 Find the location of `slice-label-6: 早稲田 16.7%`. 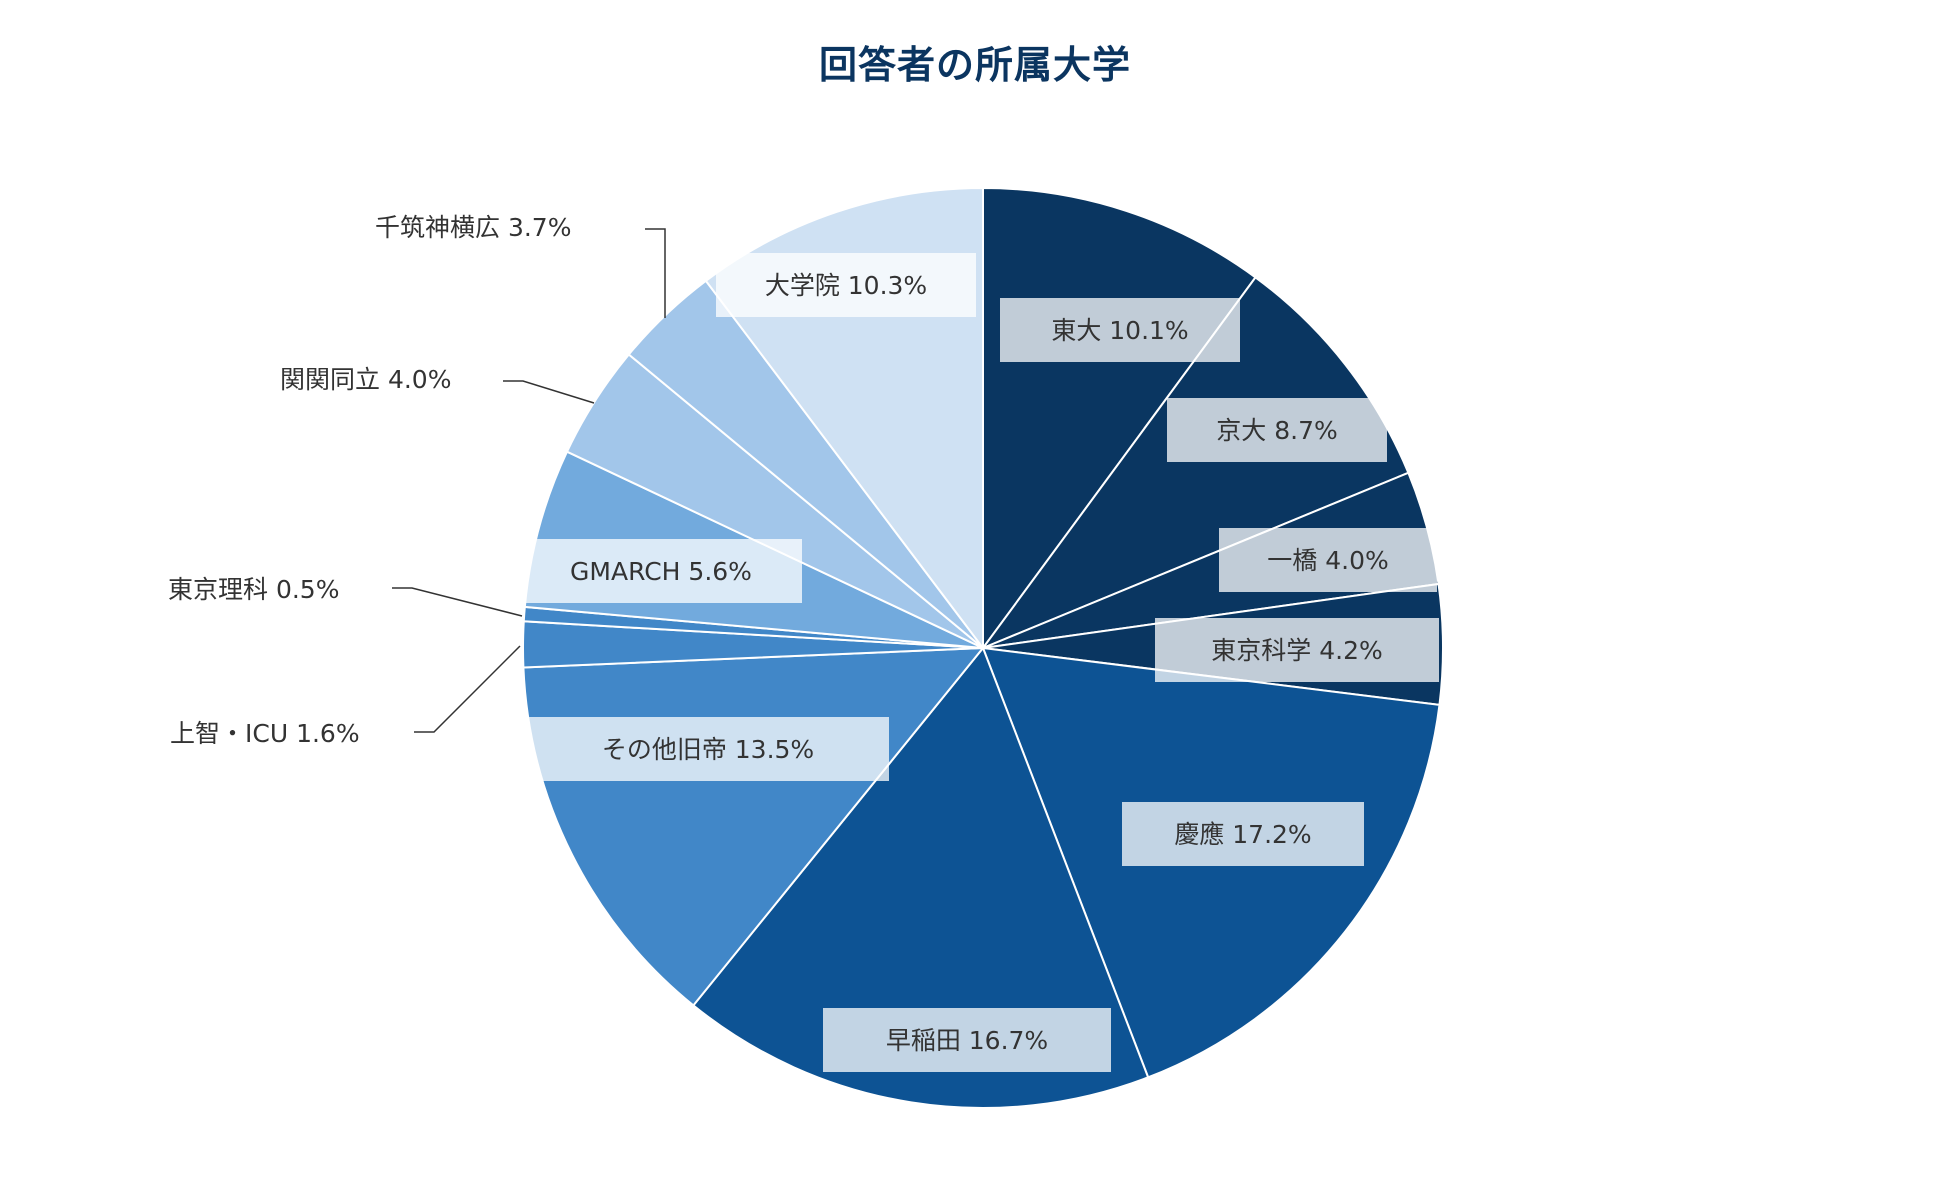

slice-label-6: 早稲田 16.7% is located at coordinates (967, 1040).